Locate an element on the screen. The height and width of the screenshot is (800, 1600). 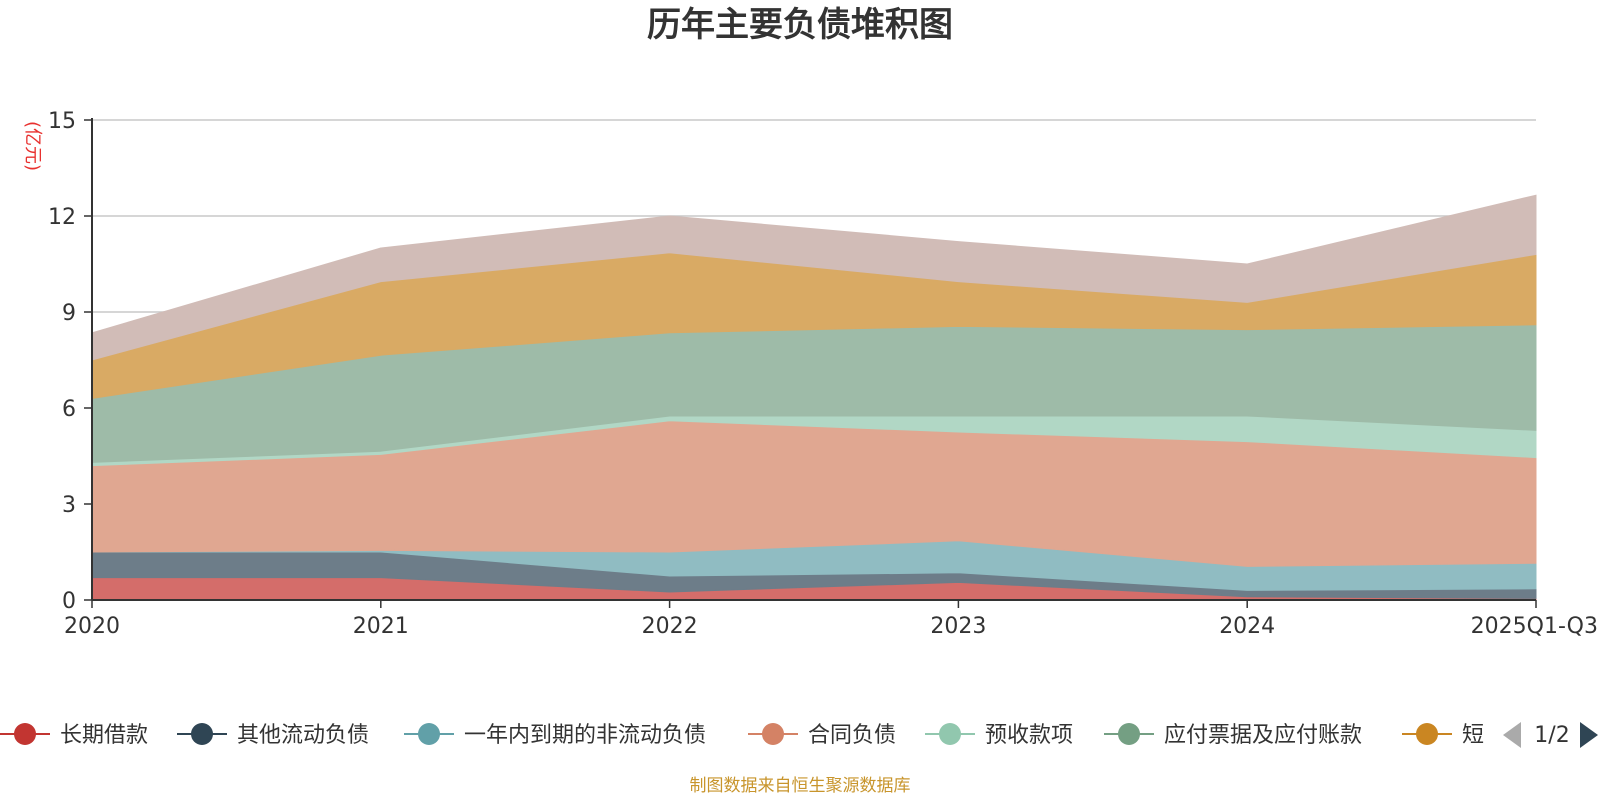
legend-label: 一年内到期的非流动负债 is located at coordinates (585, 735).